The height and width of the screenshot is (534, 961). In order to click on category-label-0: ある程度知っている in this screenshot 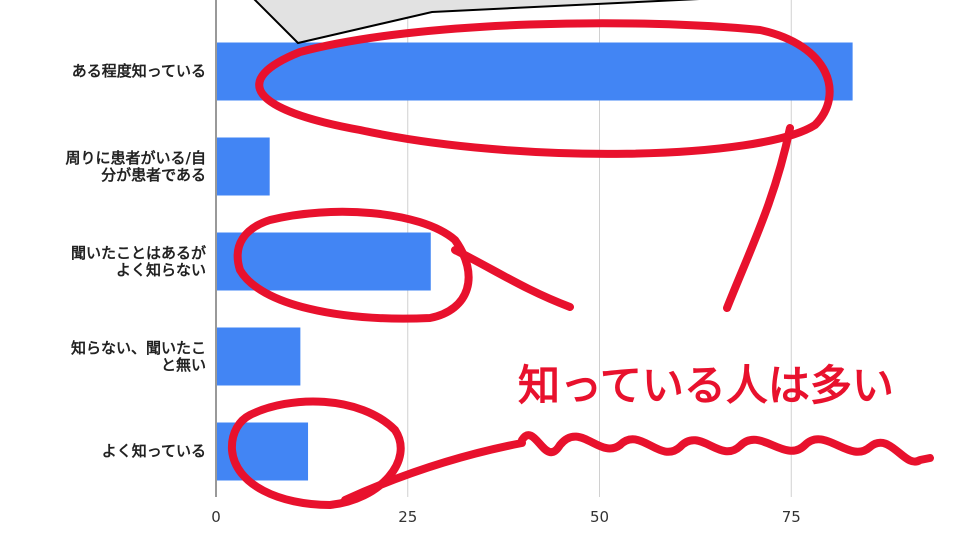, I will do `click(138, 71)`.